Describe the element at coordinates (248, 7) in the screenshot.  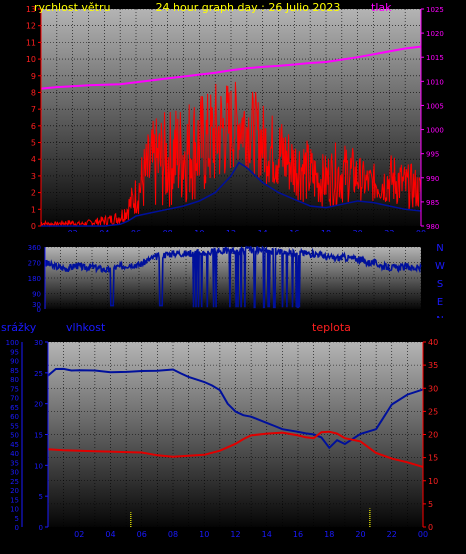
I see `chart-title: 24 hour graph day : 26 Julio 2023` at that location.